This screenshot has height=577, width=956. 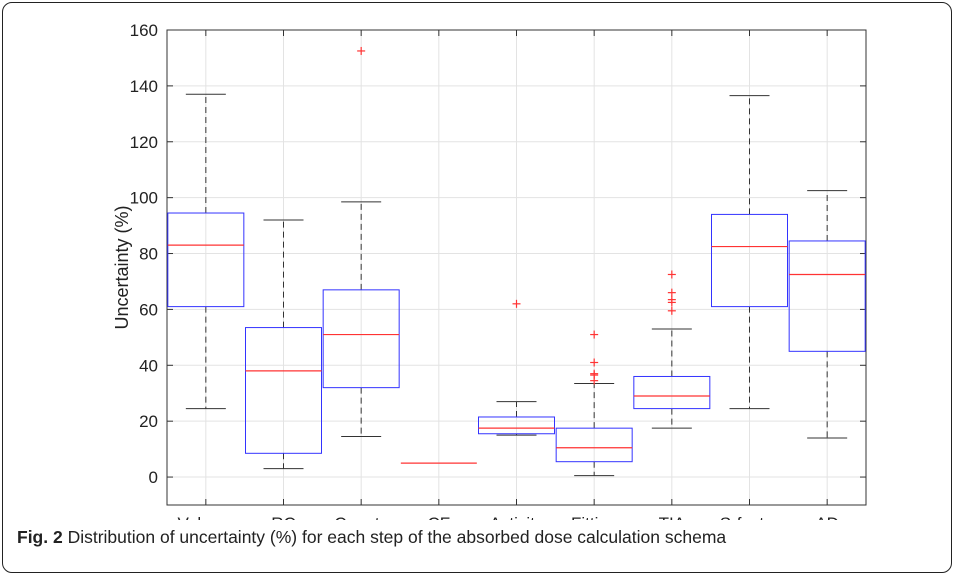 I want to click on box-tia, so click(x=672, y=392).